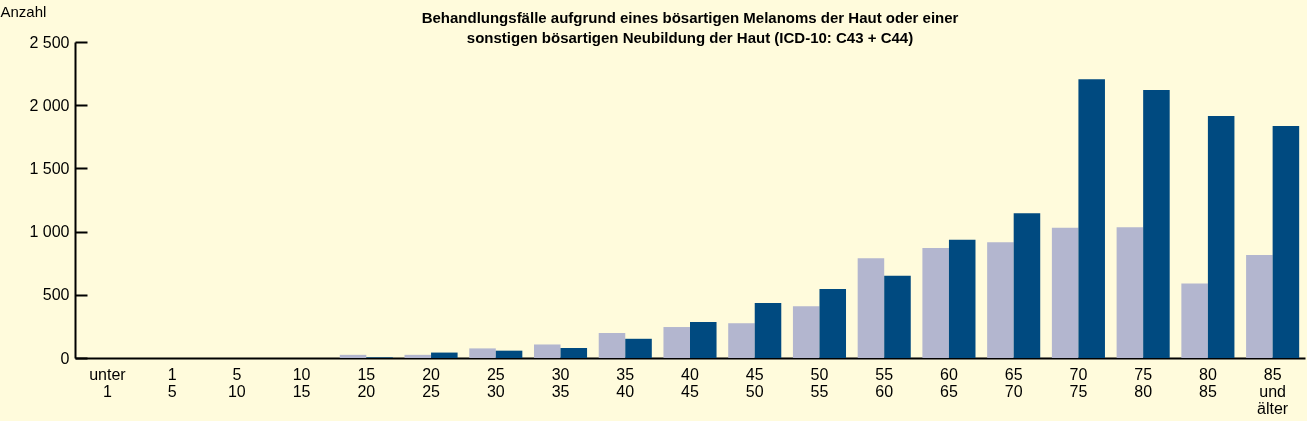  What do you see at coordinates (1143, 382) in the screenshot?
I see `x-tick-label: 75 80` at bounding box center [1143, 382].